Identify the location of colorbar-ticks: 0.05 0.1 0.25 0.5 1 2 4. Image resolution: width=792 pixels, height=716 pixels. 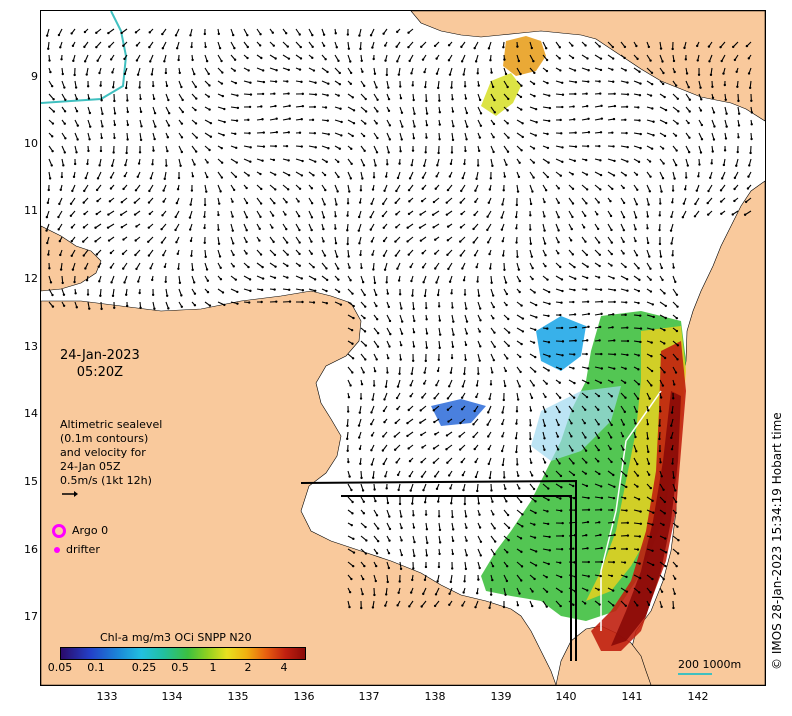
(177, 668).